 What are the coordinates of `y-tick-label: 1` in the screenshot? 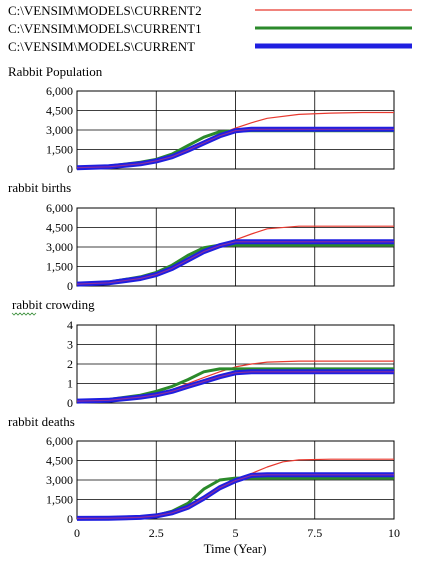 It's located at (70, 384).